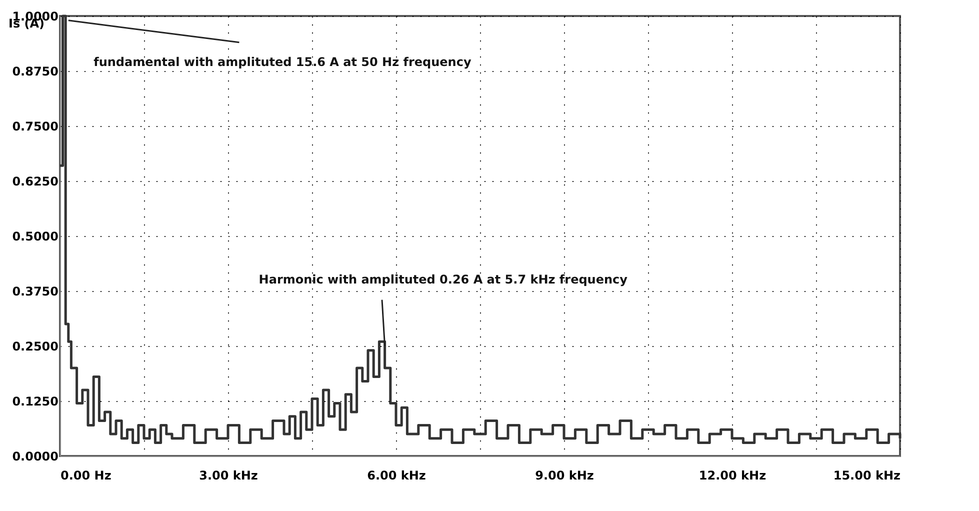  What do you see at coordinates (35, 401) in the screenshot?
I see `y-tick-label: 0.1250` at bounding box center [35, 401].